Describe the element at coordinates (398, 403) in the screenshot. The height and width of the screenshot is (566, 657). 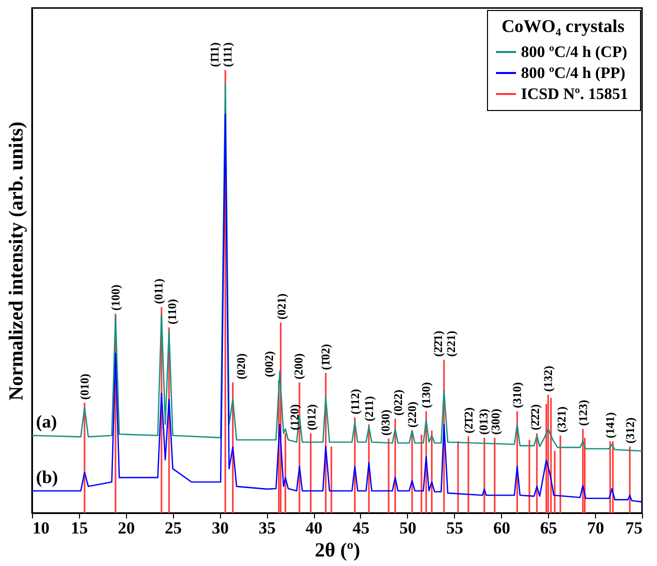
I see `annotation: (022)` at that location.